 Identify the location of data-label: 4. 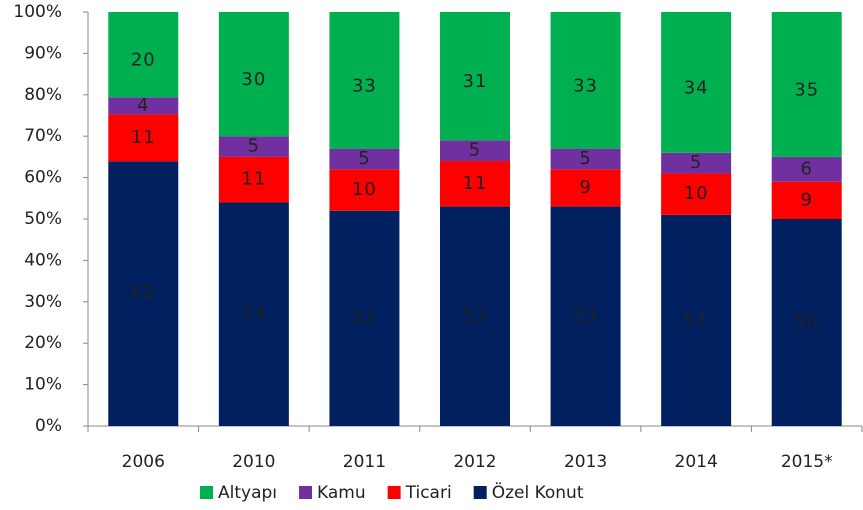
(143, 105).